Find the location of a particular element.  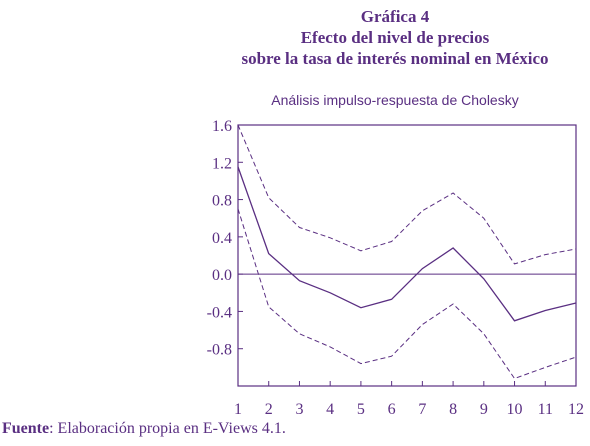

x-tick-label: 4 is located at coordinates (330, 409).